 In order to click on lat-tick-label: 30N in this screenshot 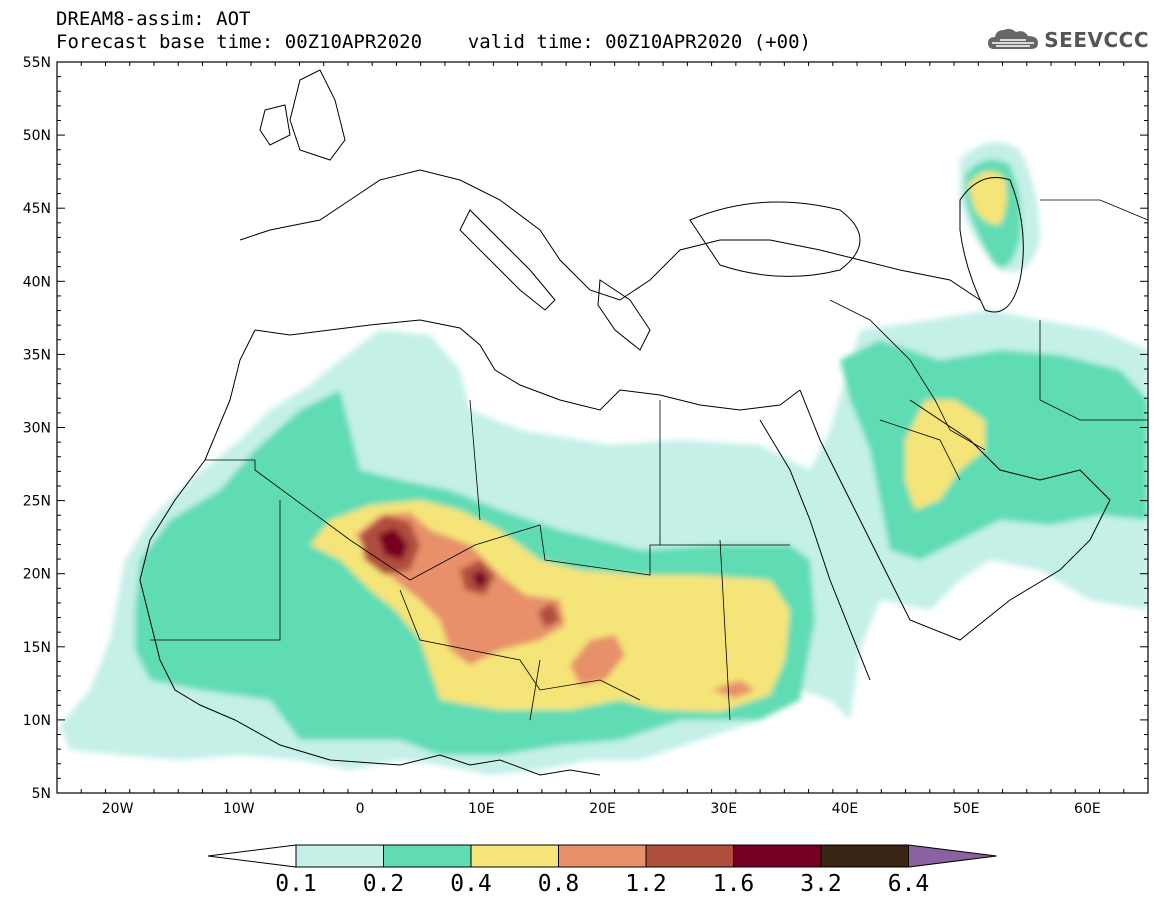, I will do `click(37, 429)`.